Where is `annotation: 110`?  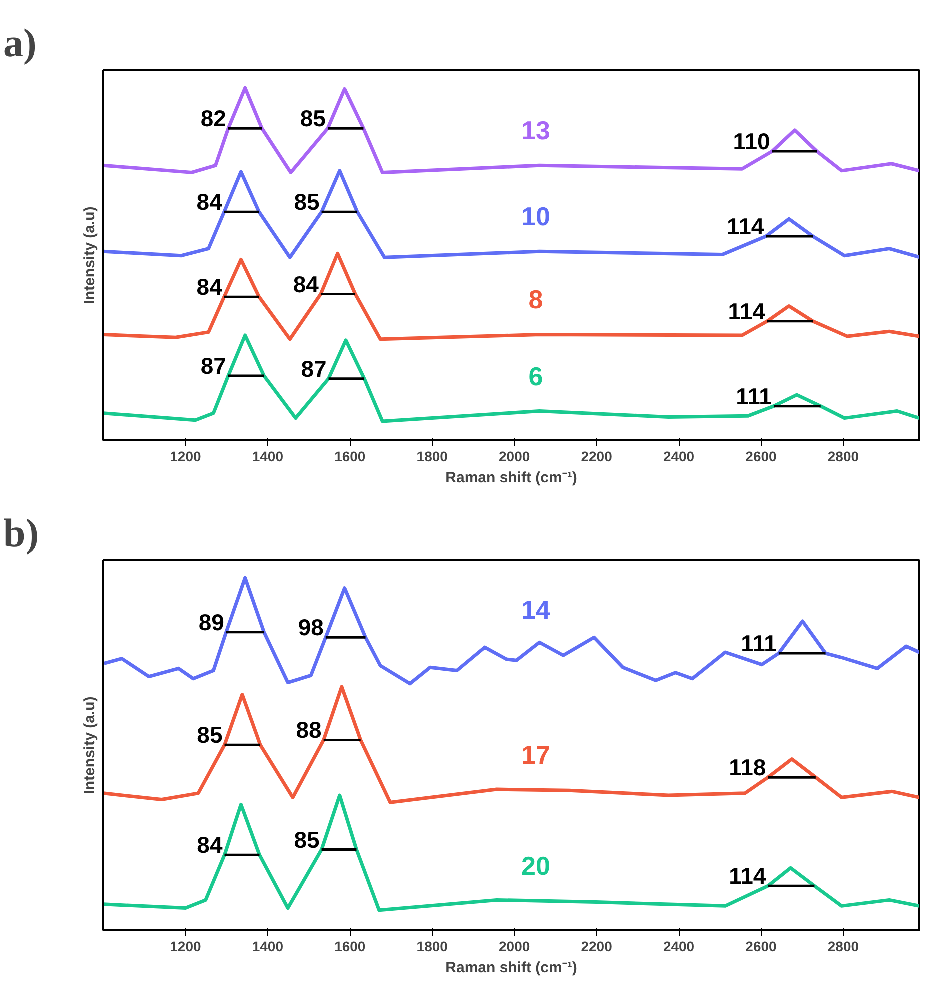 annotation: 110 is located at coordinates (751, 141).